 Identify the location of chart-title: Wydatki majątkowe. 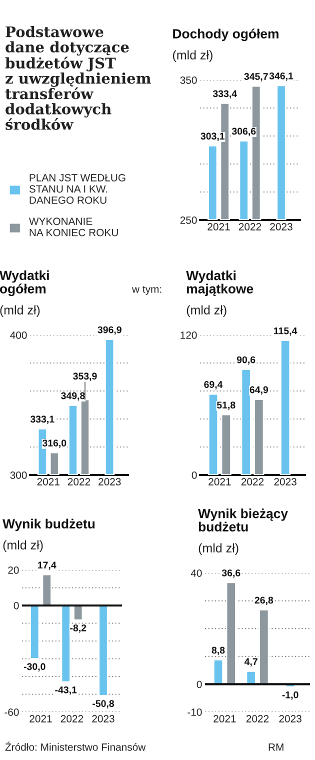
(220, 283).